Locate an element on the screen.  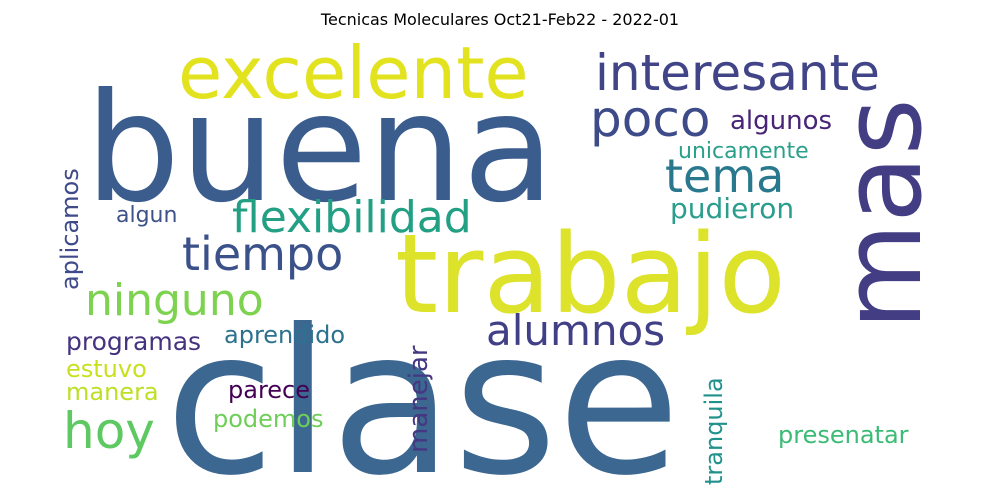
word-tema: tema is located at coordinates (724, 176).